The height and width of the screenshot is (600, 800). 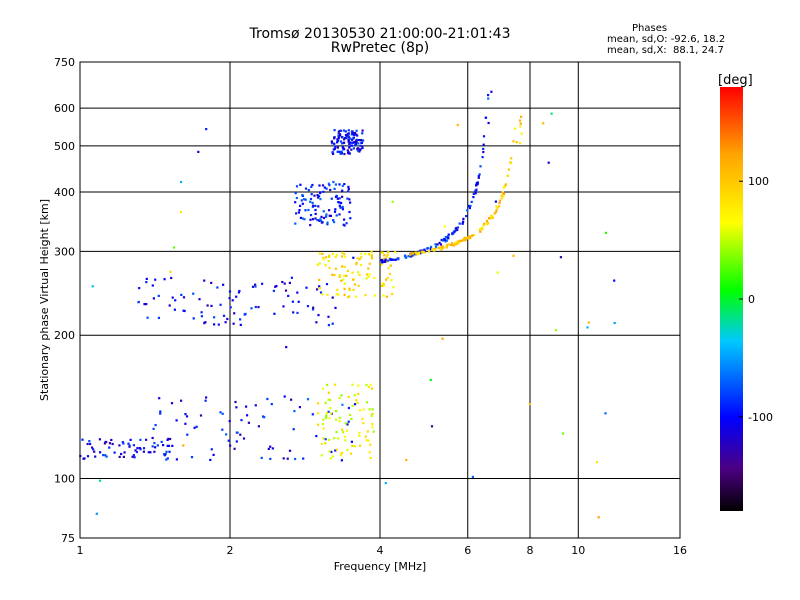 I want to click on x-tick-label: 16, so click(x=680, y=550).